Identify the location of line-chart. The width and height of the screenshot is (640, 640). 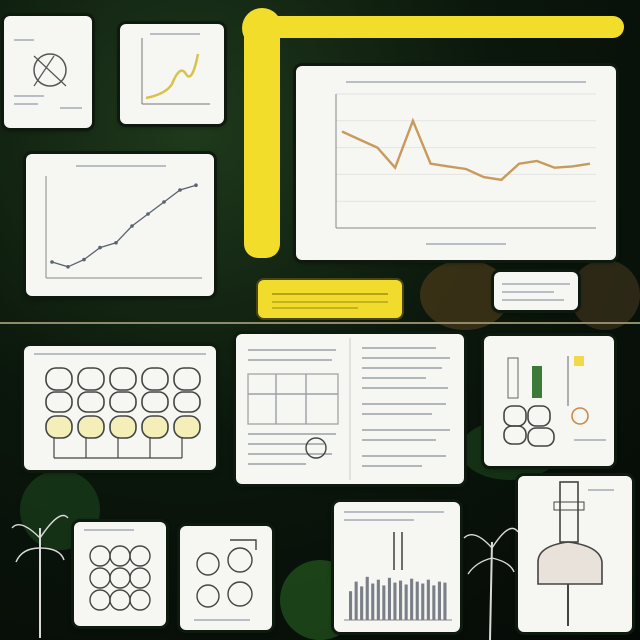
(465, 163).